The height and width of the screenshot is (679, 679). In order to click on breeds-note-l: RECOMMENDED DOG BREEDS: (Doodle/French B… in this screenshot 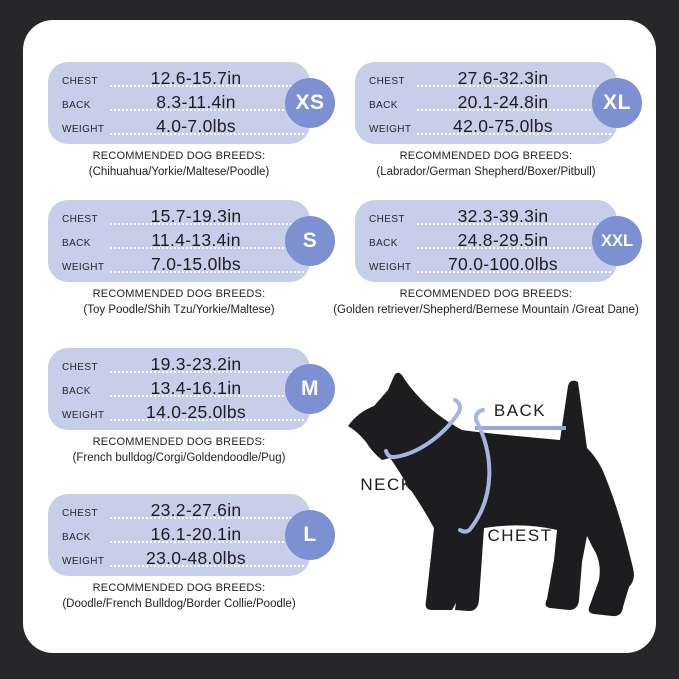, I will do `click(179, 596)`.